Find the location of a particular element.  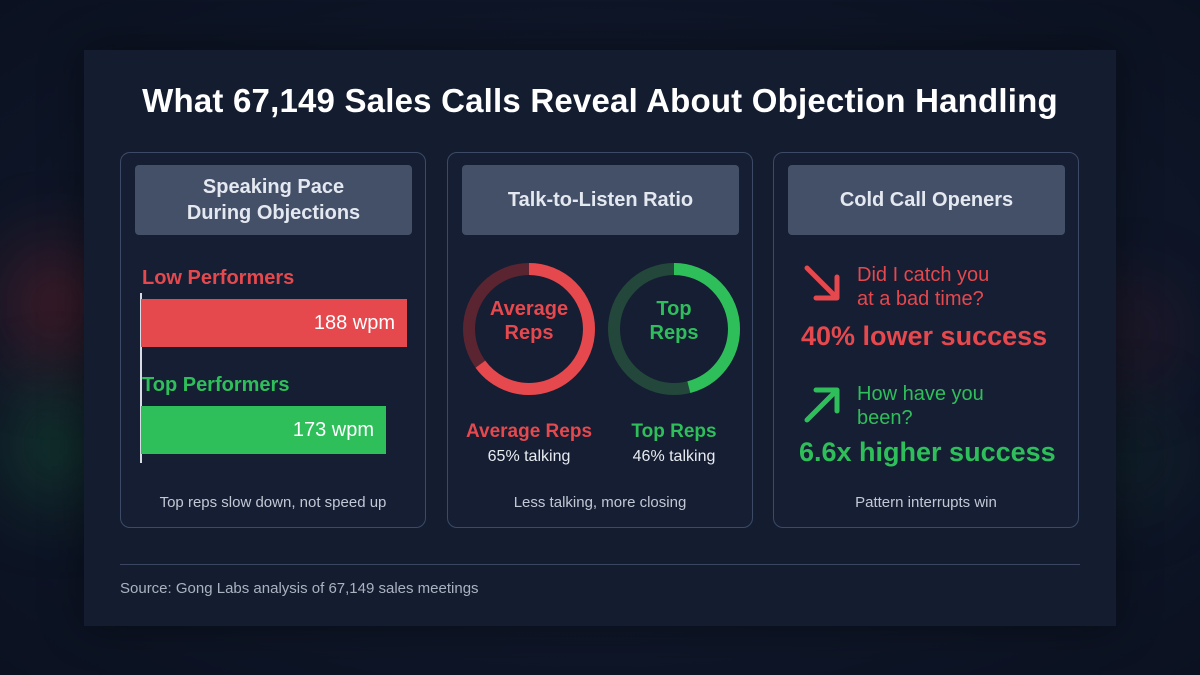

cold-call-header: Cold Call Openers is located at coordinates (926, 200).